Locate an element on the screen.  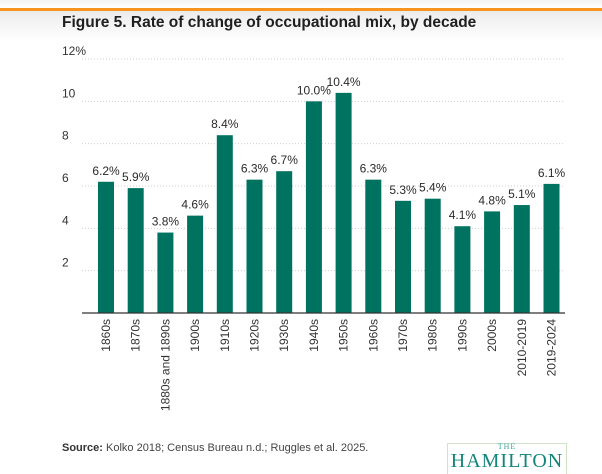
data-label: 4.6% is located at coordinates (195, 205).